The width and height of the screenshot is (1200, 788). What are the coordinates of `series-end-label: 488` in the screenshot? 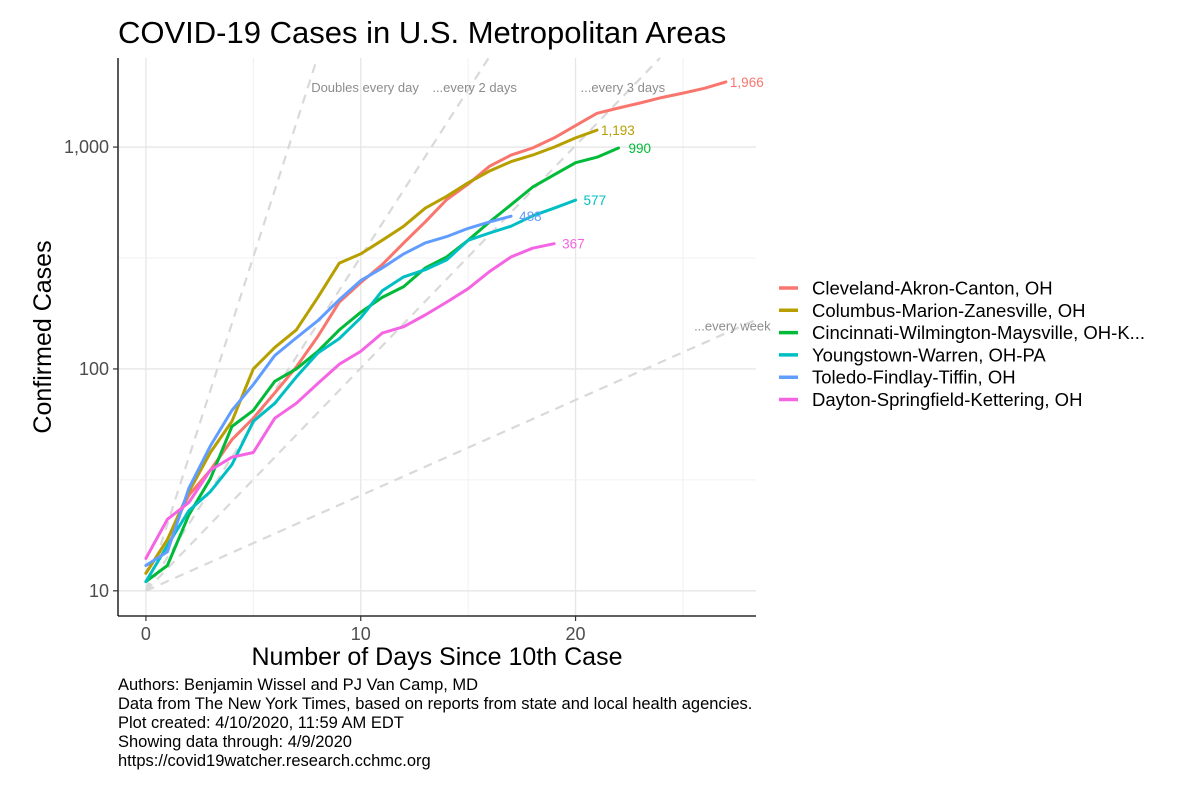 It's located at (530, 216).